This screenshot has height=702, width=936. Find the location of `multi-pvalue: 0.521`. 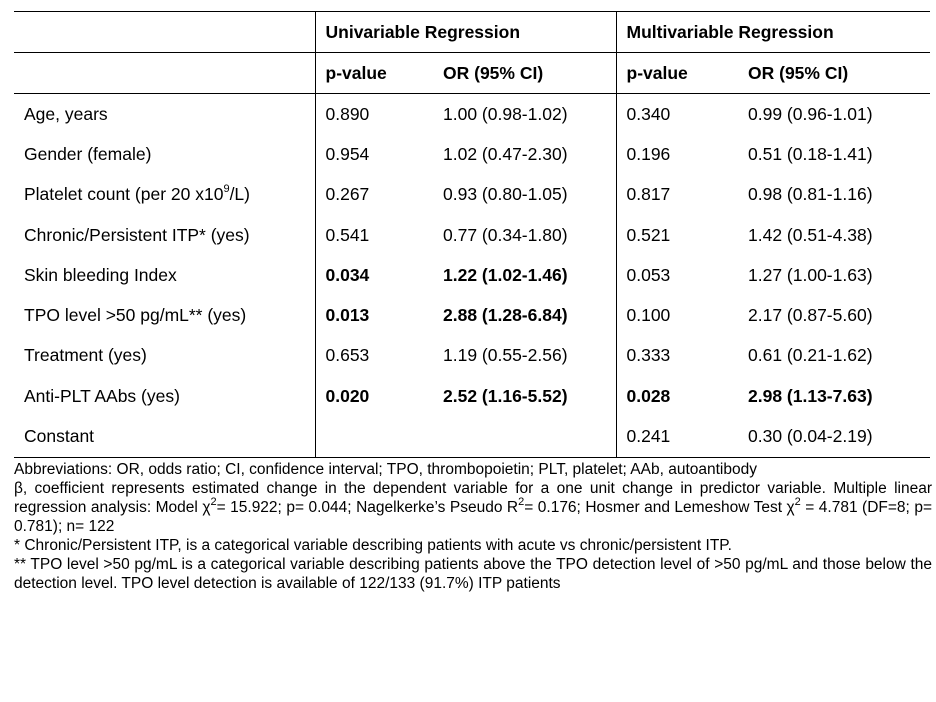

multi-pvalue: 0.521 is located at coordinates (648, 234).